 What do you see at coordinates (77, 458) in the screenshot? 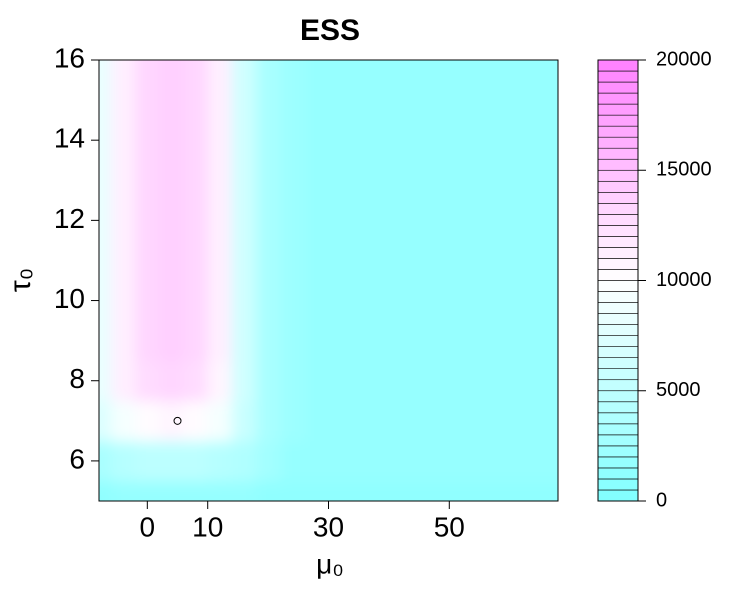
I see `y-tick-label: 6` at bounding box center [77, 458].